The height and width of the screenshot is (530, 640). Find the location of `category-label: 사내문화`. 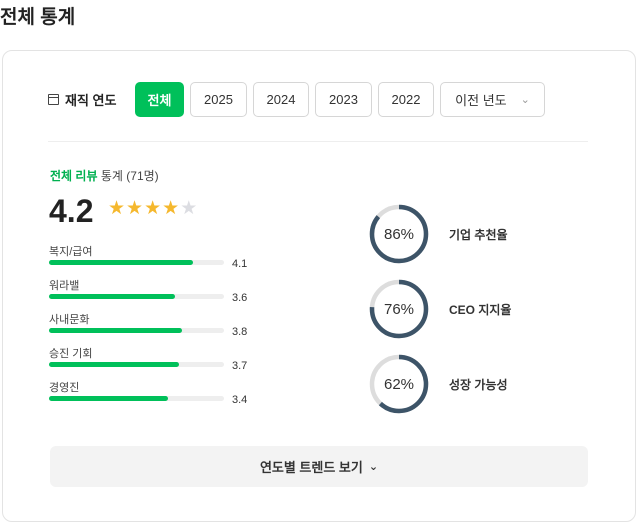

category-label: 사내문화 is located at coordinates (69, 320).